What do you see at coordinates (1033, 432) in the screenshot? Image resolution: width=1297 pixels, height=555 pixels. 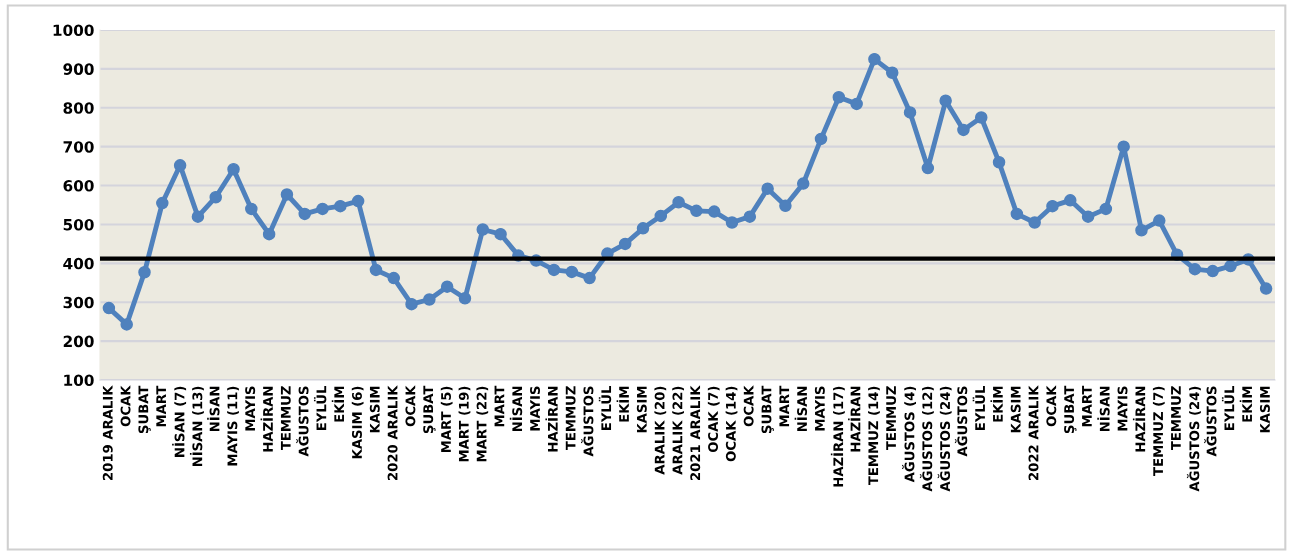 I see `x-tick-label: 2022 ARALIK` at bounding box center [1033, 432].